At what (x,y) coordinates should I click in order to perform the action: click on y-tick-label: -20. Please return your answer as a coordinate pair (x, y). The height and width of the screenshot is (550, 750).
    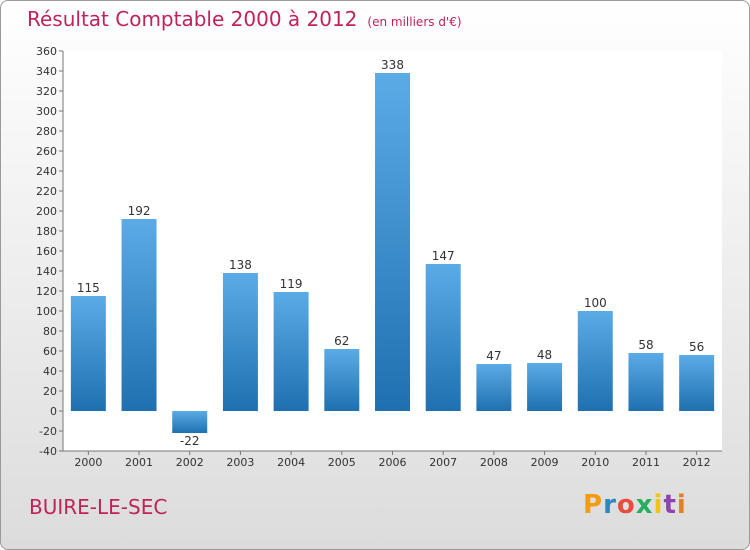
    Looking at the image, I should click on (48, 431).